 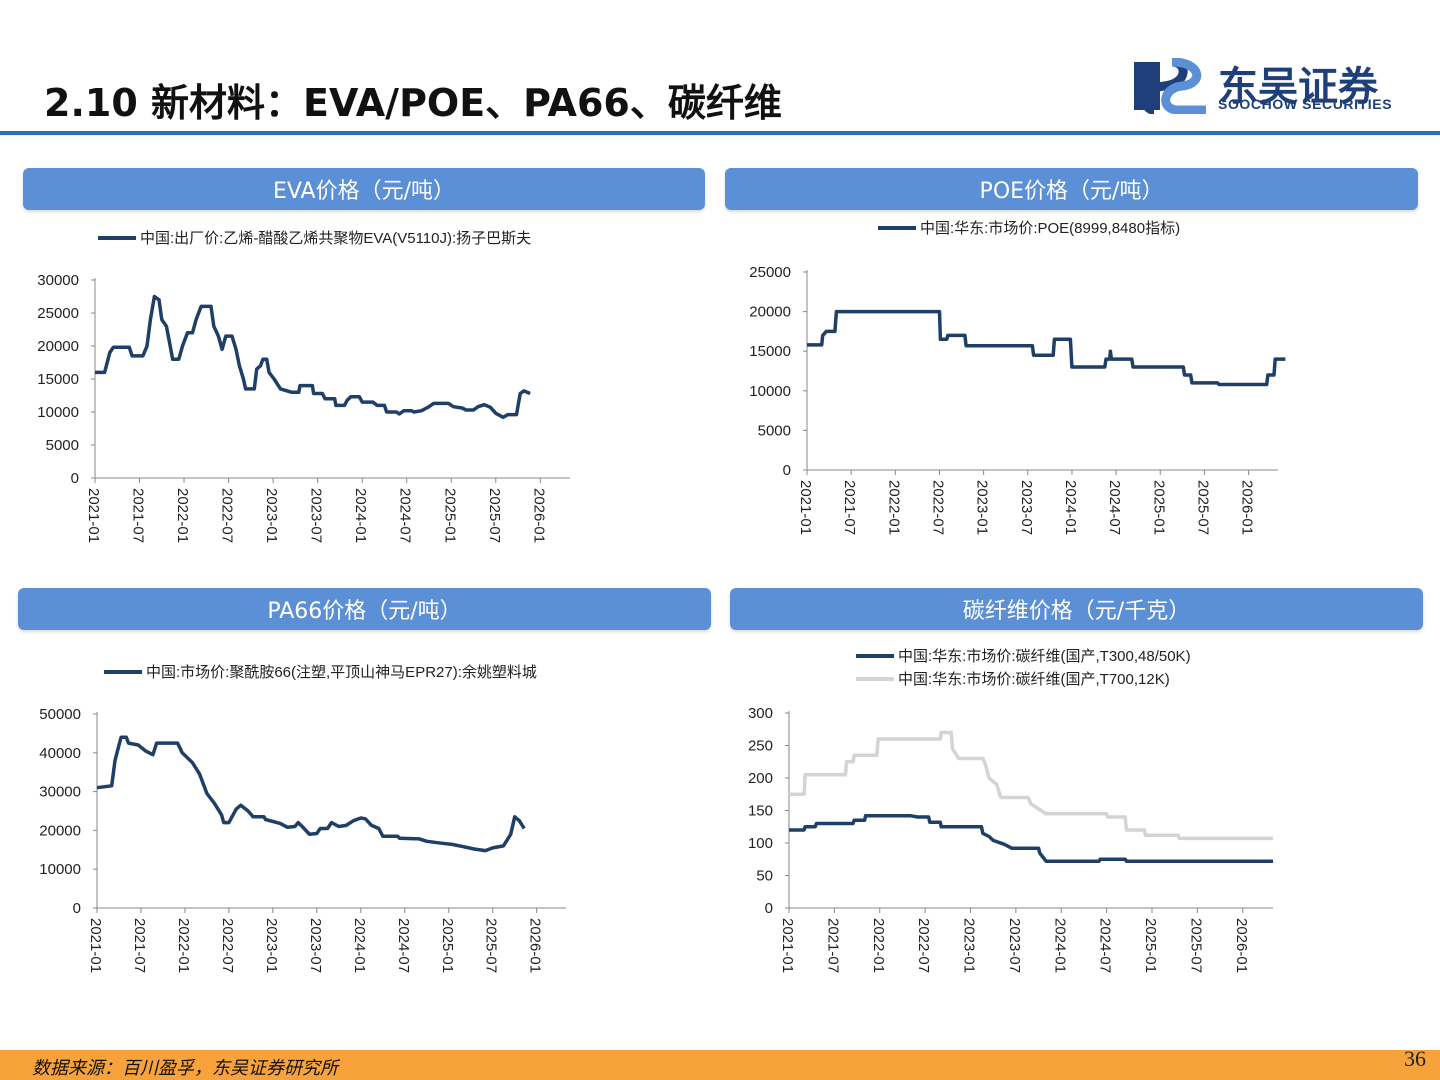 I want to click on y-tick-label: 200, so click(x=760, y=778).